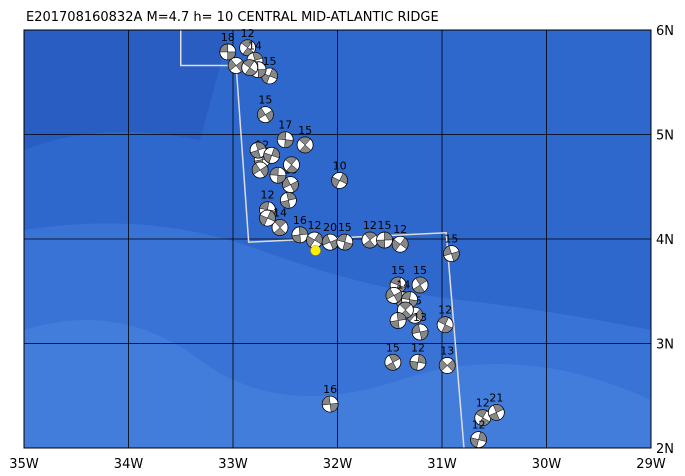  Describe the element at coordinates (665, 136) in the screenshot. I see `y-tick-label: 5N` at that location.